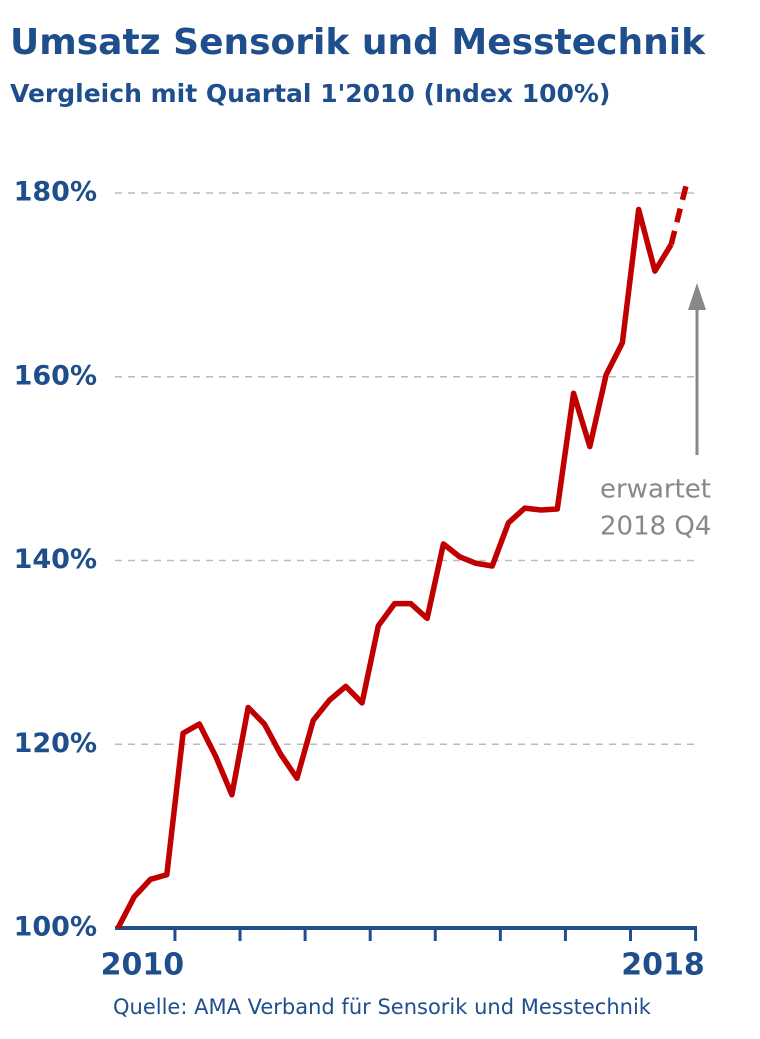 Image resolution: width=760 pixels, height=1039 pixels. Describe the element at coordinates (663, 965) in the screenshot. I see `x-tick-label: 2018` at that location.